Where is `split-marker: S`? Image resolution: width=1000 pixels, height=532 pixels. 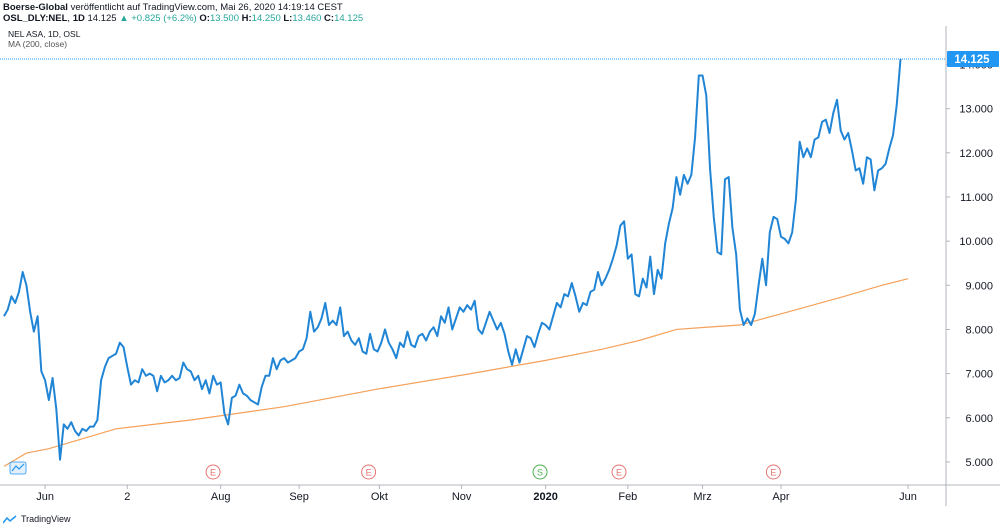
split-marker: S is located at coordinates (540, 472).